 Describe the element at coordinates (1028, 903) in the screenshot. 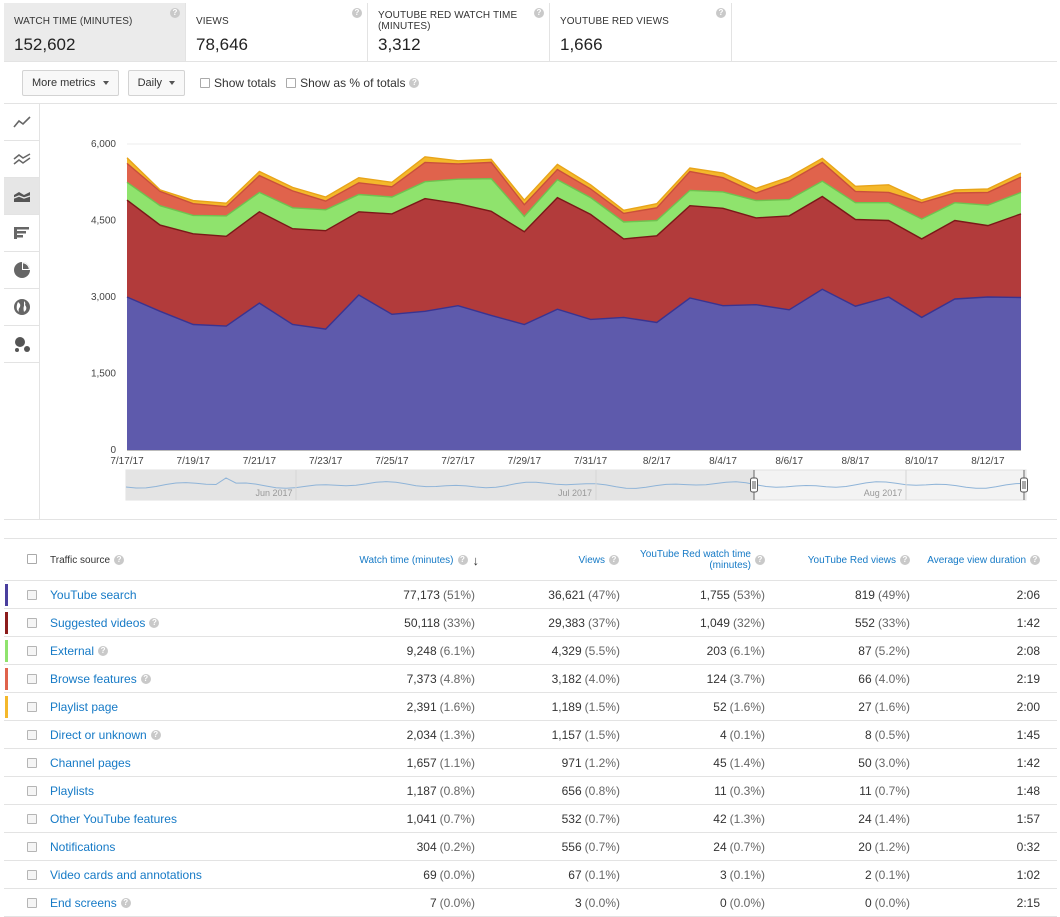

I see `cell-value: 2:15` at that location.